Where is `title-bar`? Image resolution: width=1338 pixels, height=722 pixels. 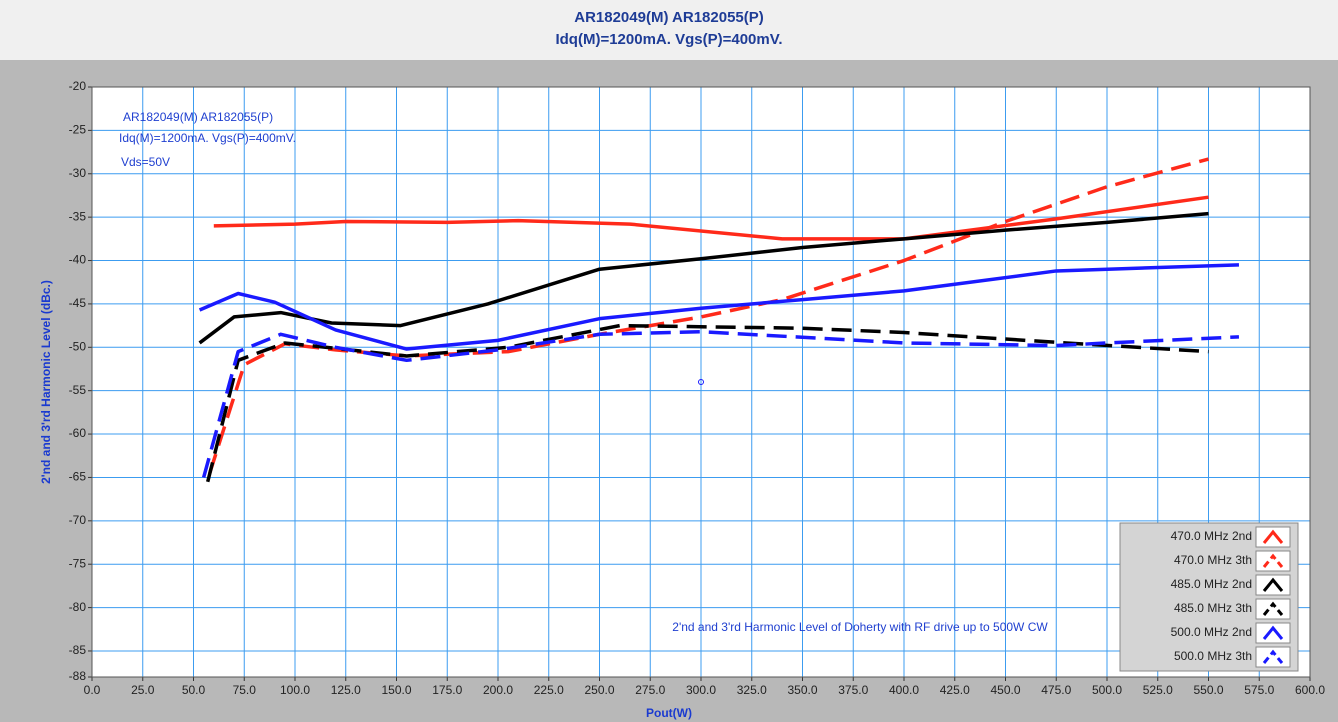 title-bar is located at coordinates (669, 30).